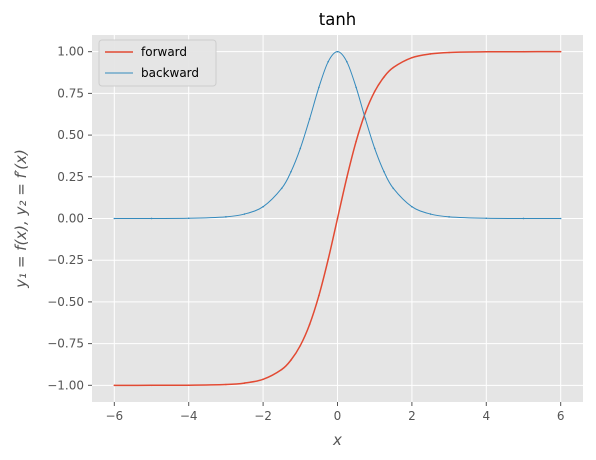 This screenshot has height=460, width=596. I want to click on legend-label-forward: forward, so click(164, 52).